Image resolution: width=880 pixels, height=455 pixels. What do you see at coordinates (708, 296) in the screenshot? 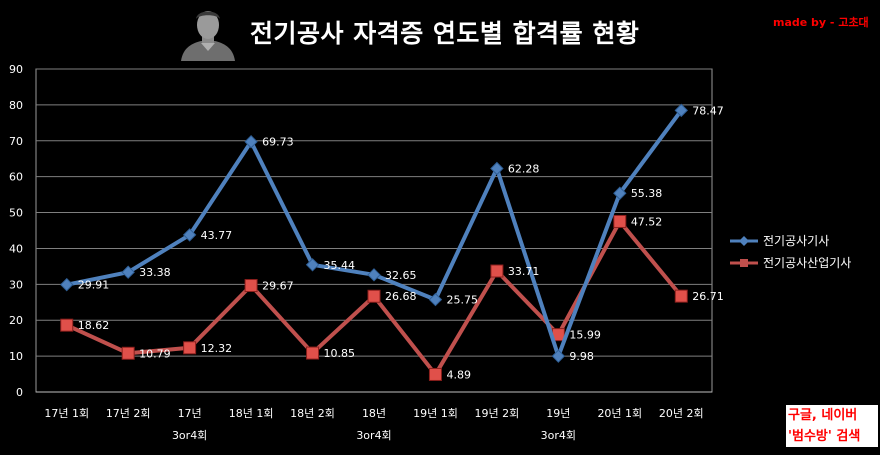
I see `data-label: 26.71` at bounding box center [708, 296].